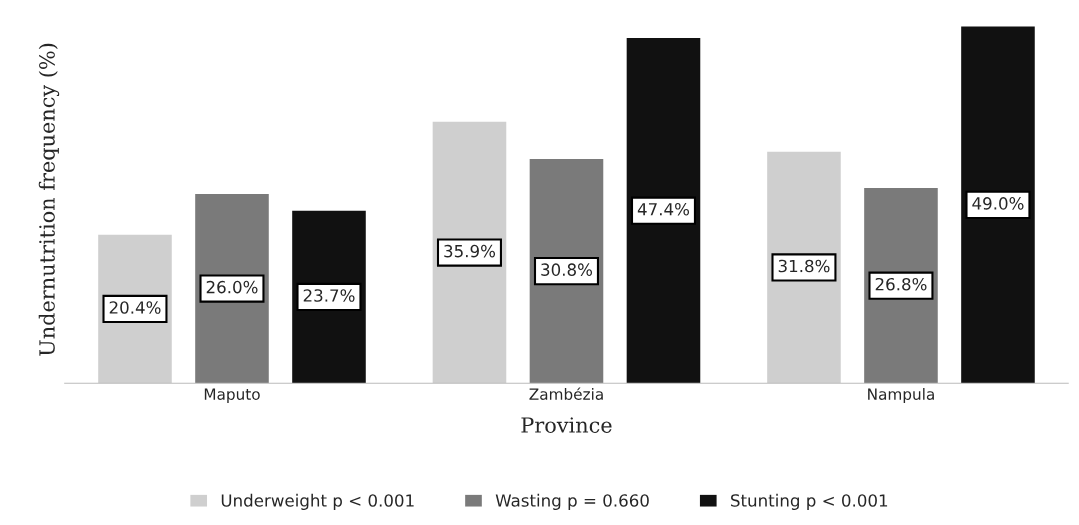  Describe the element at coordinates (804, 266) in the screenshot. I see `data-label: 31.8%` at that location.